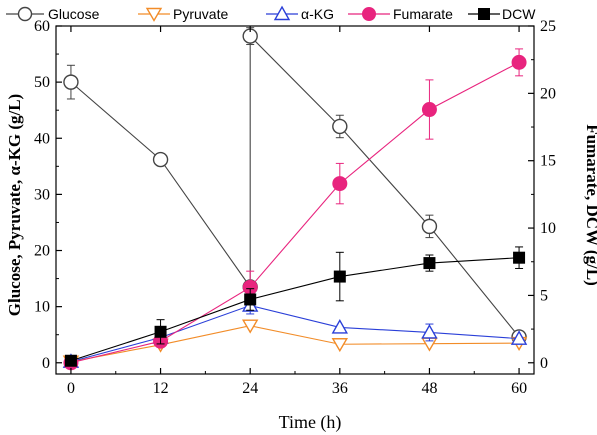 Image resolution: width=597 pixels, height=435 pixels. I want to click on series-kg, so click(295, 332).